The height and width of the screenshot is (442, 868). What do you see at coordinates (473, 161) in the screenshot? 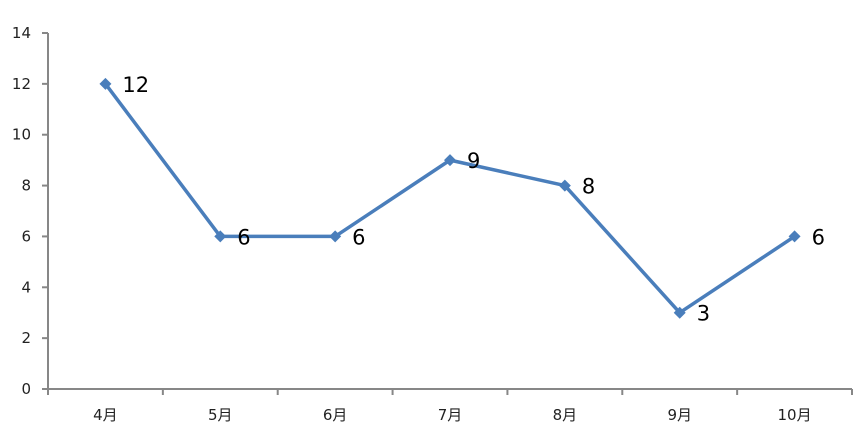
I see `data-label: 9` at bounding box center [473, 161].